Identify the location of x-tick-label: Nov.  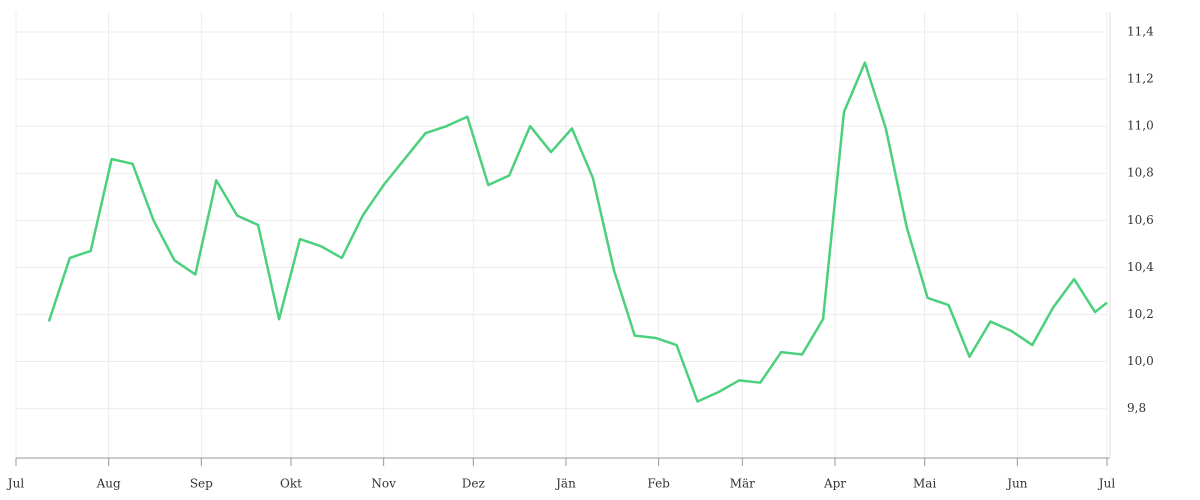
(383, 484).